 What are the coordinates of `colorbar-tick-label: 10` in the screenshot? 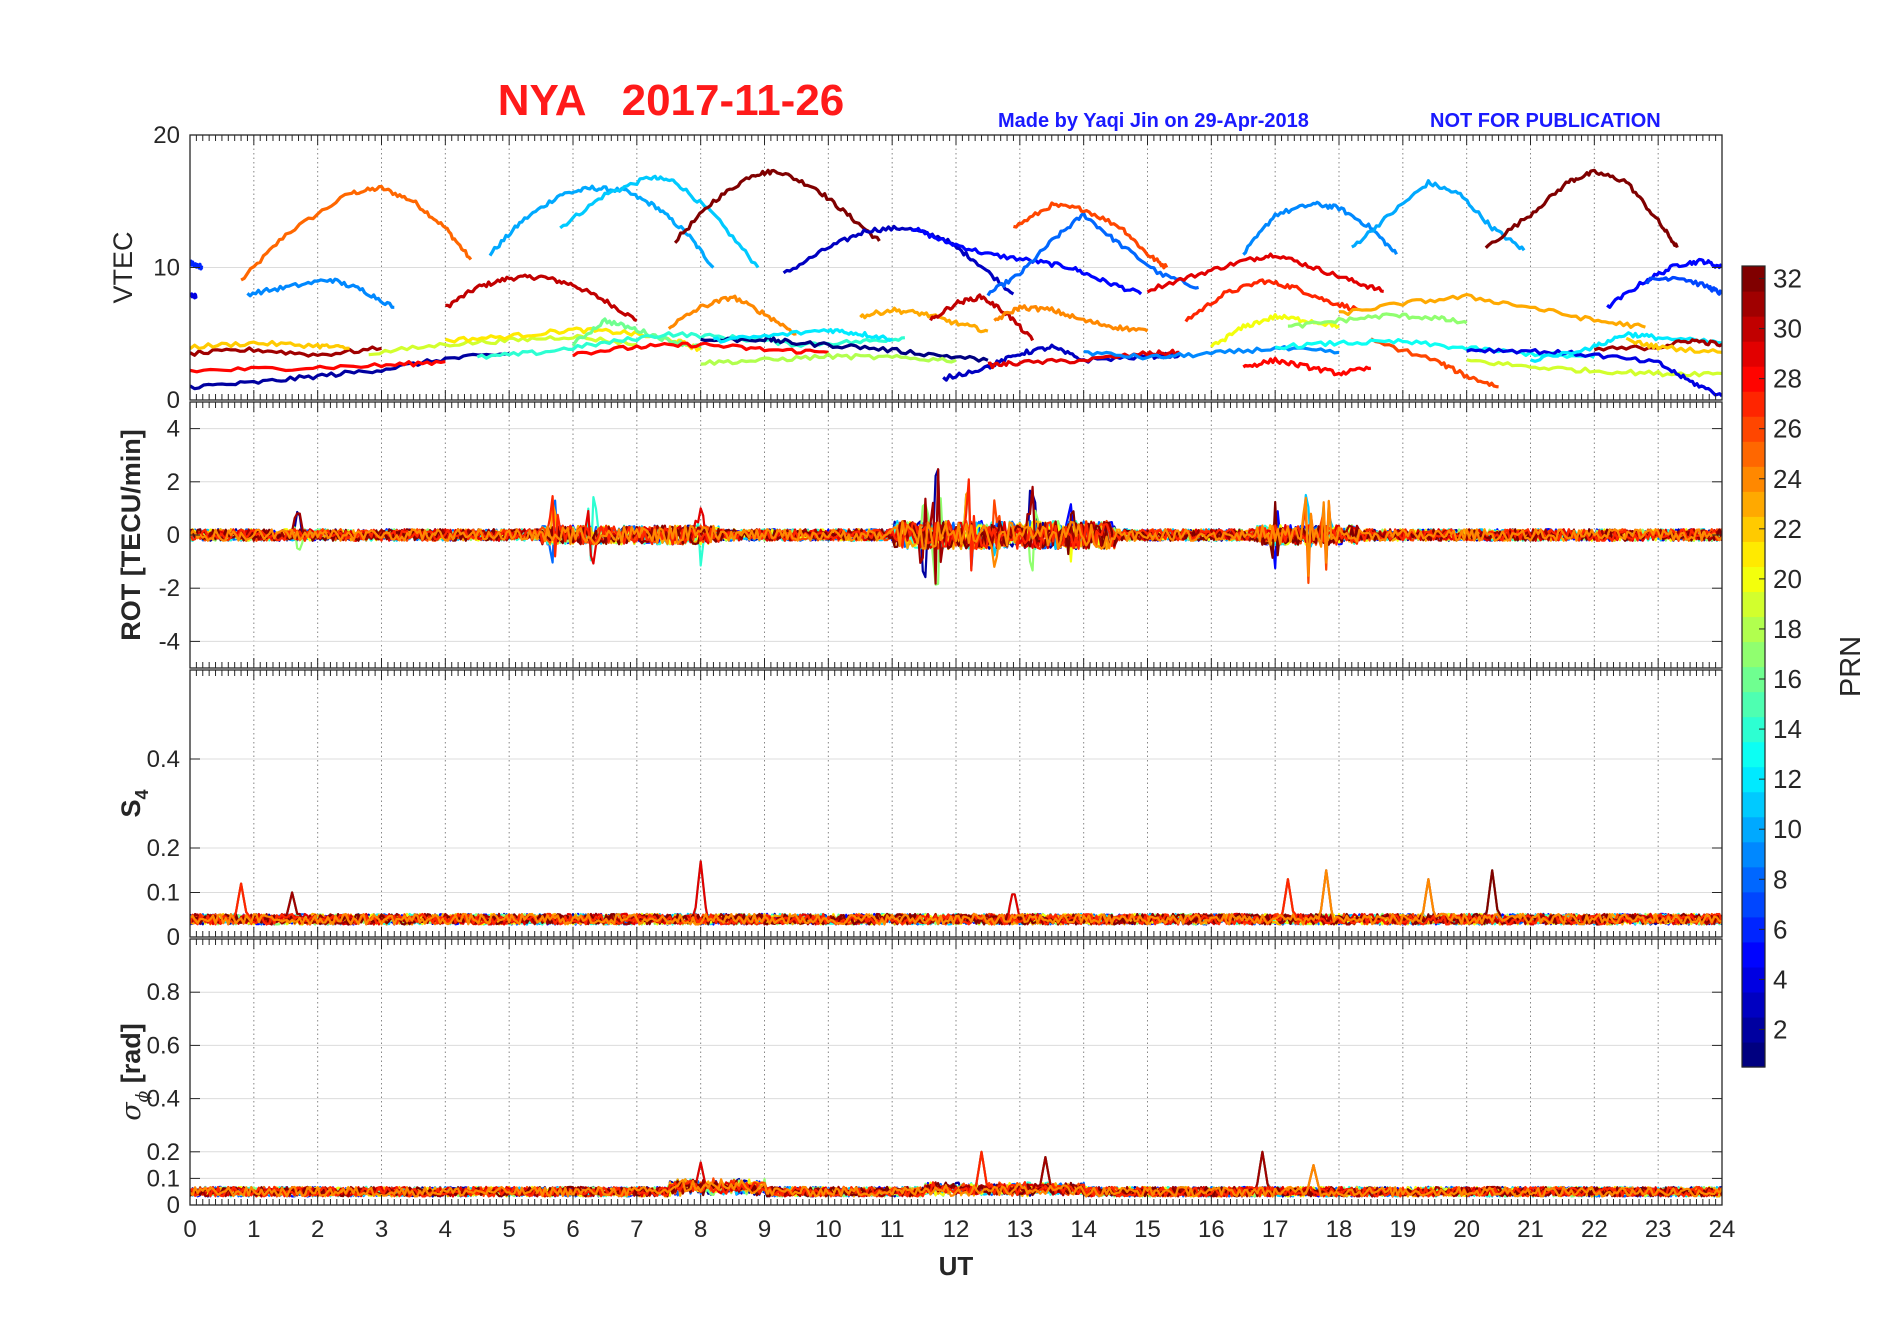 It's located at (1787, 829).